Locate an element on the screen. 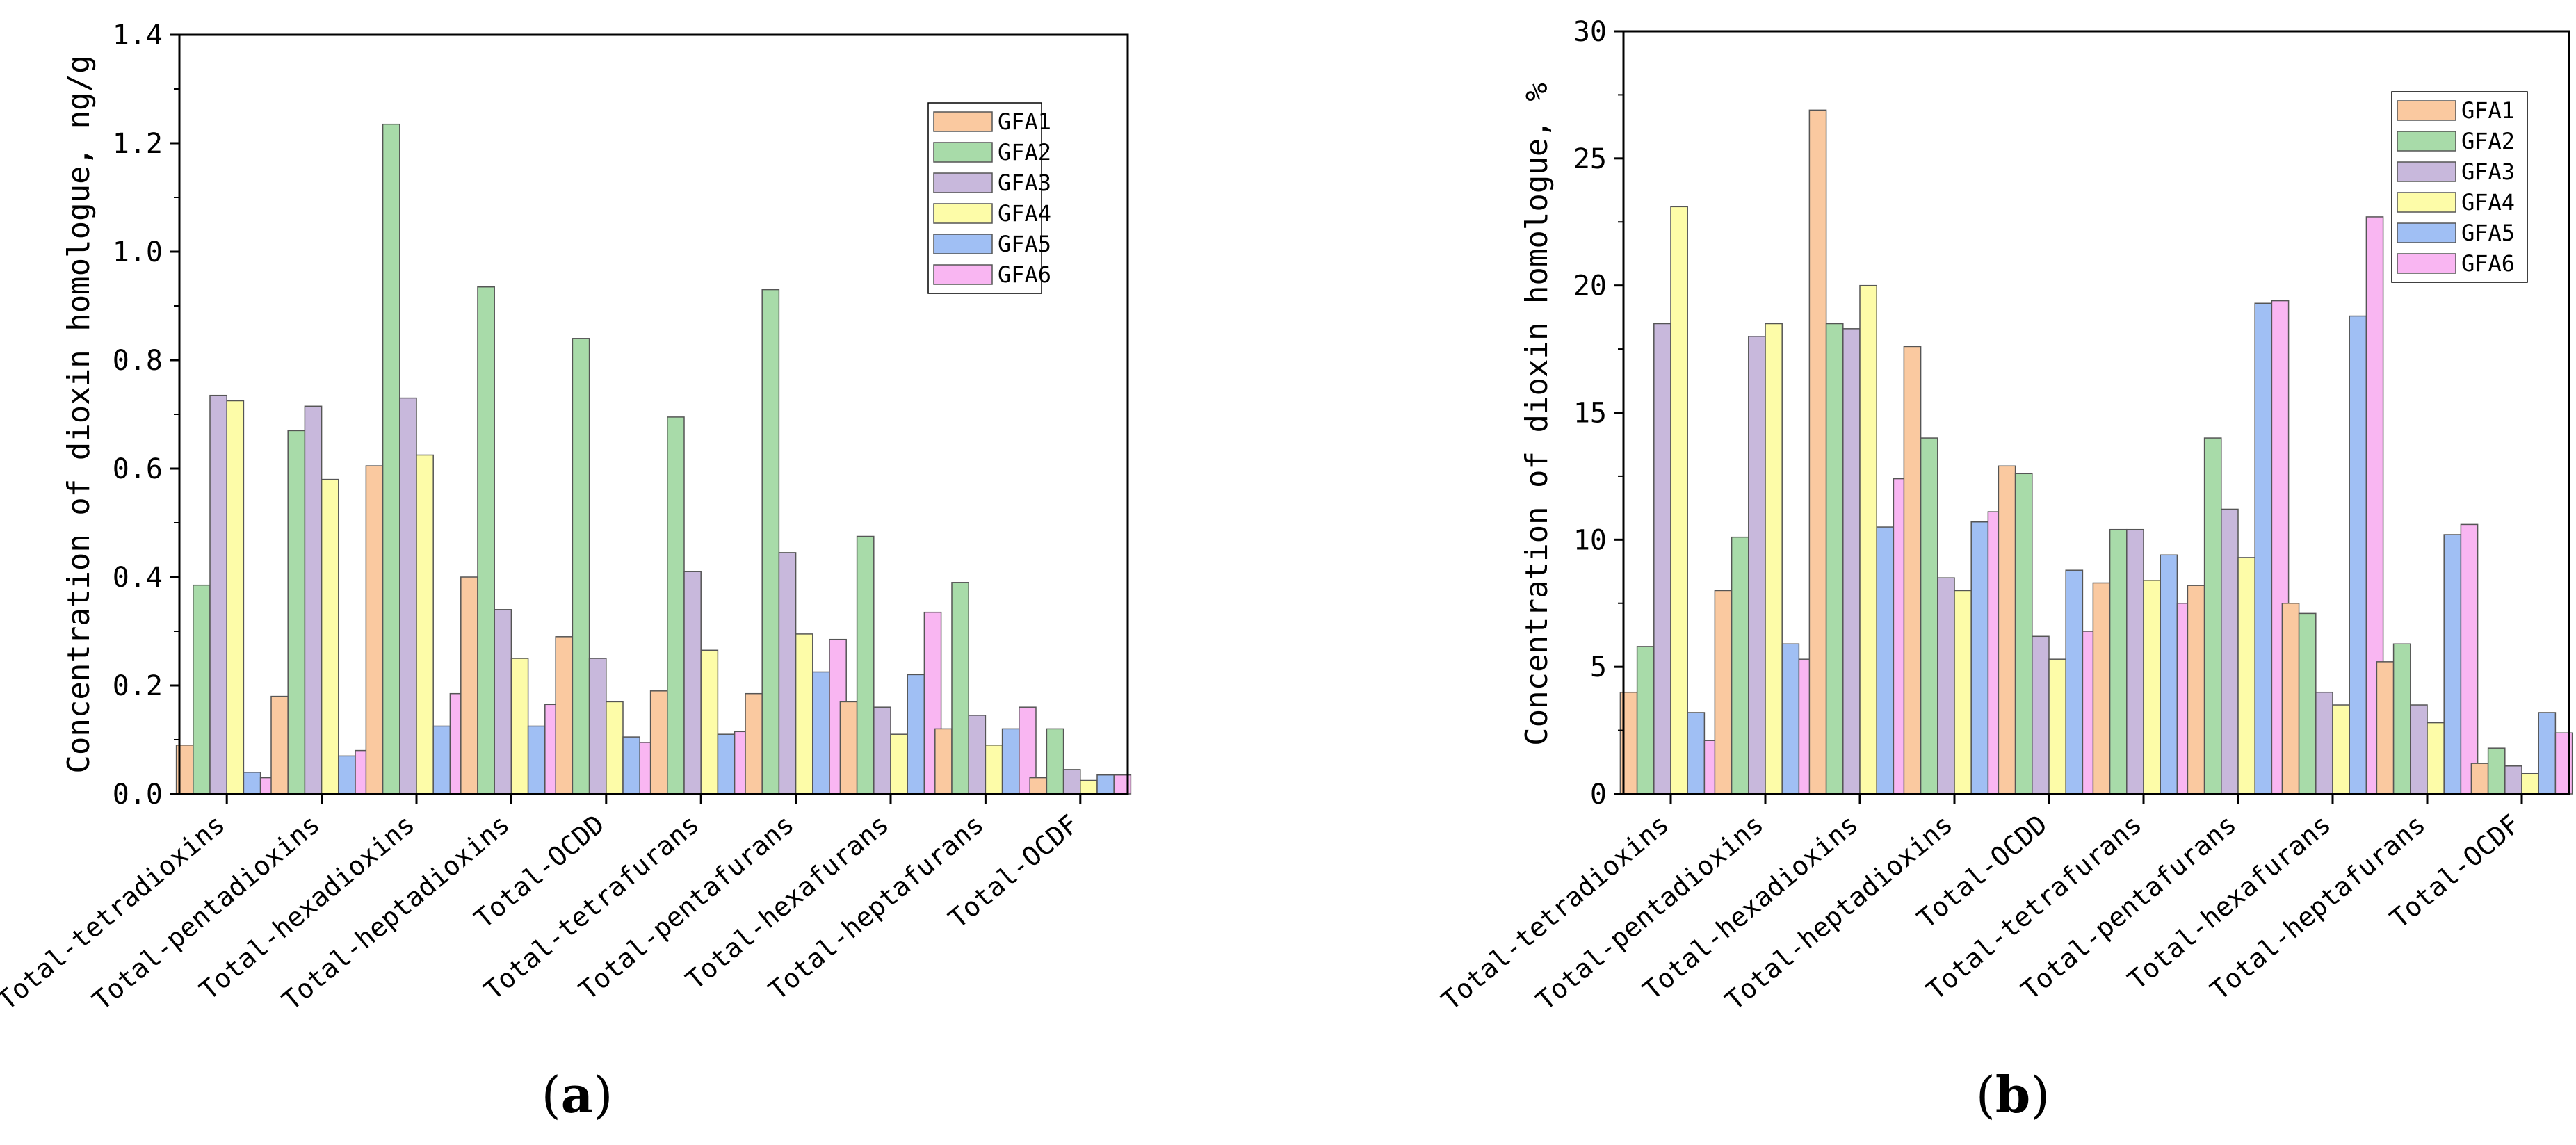 The height and width of the screenshot is (1145, 2576). legend-label-gfa1: GFA1 is located at coordinates (2488, 110).